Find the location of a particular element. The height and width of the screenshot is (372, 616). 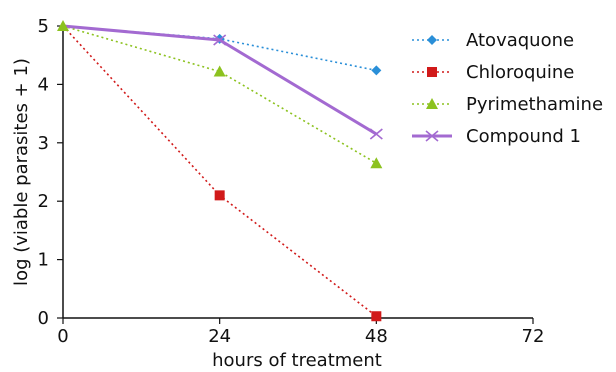

y-tick-label: 1 is located at coordinates (43, 260).